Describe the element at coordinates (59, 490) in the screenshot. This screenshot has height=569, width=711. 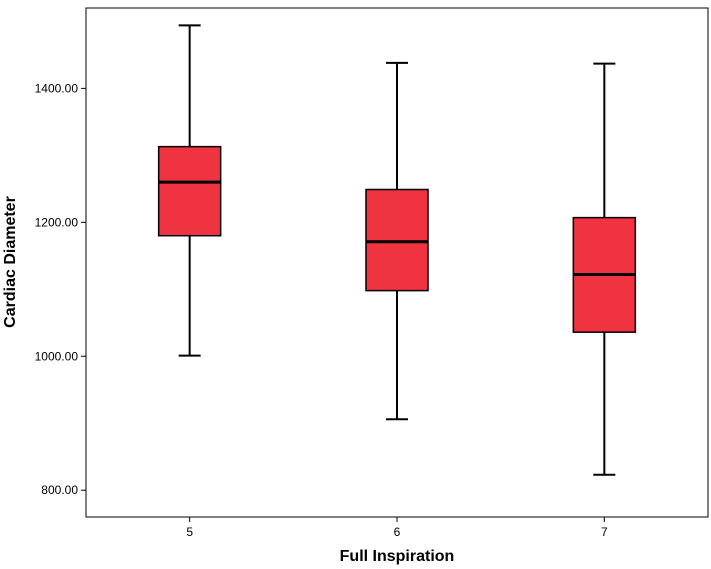
I see `y-tick-label: 800.00` at that location.